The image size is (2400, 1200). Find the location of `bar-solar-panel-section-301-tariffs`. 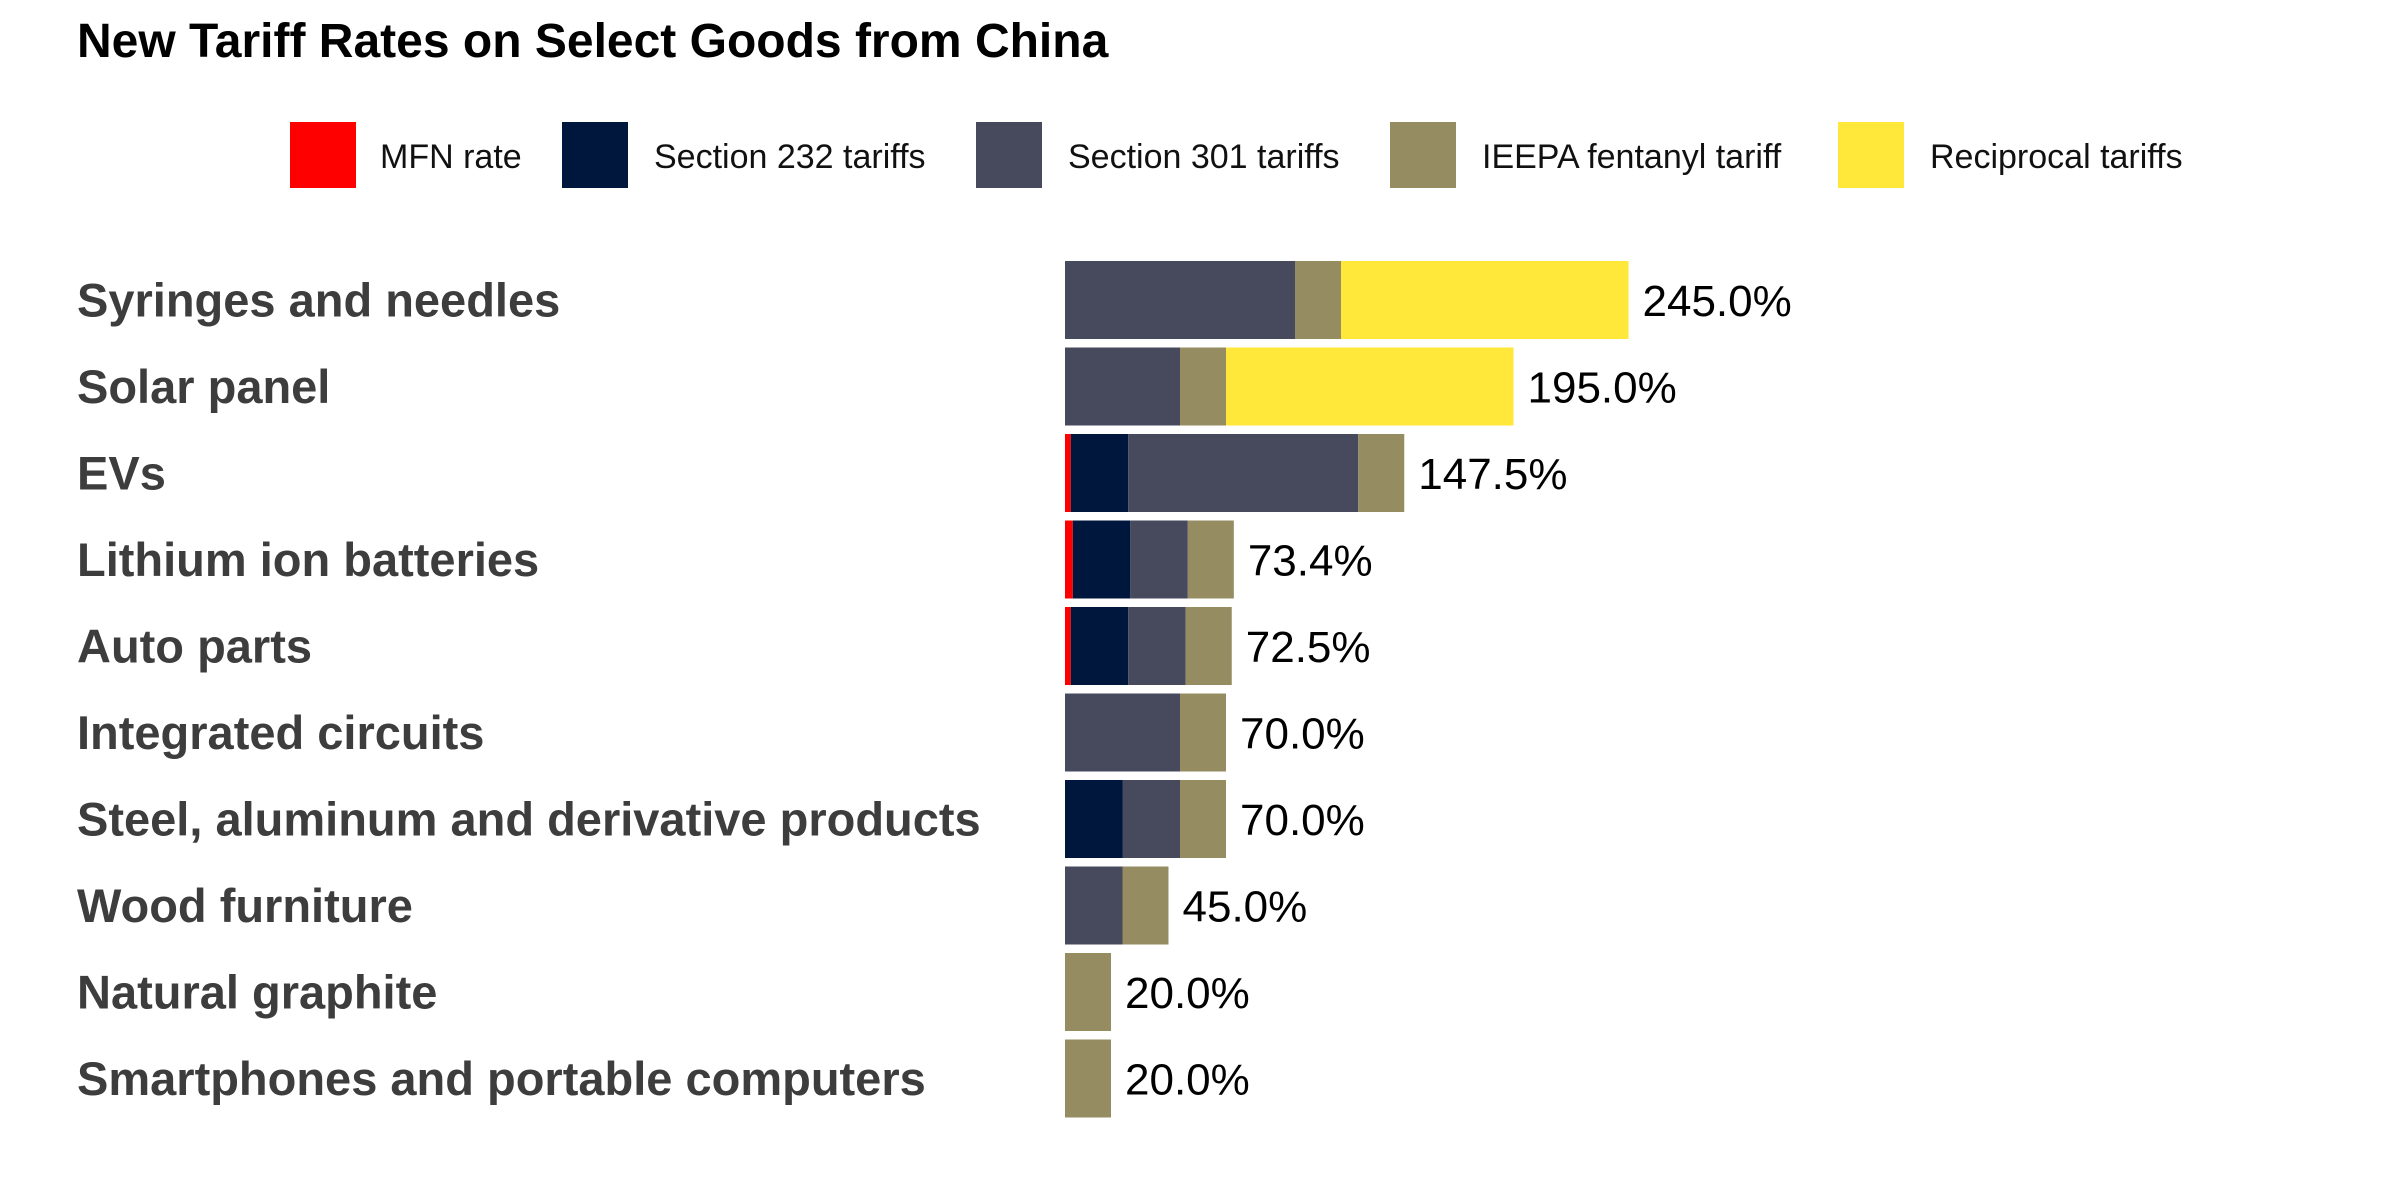

bar-solar-panel-section-301-tariffs is located at coordinates (1122, 386).